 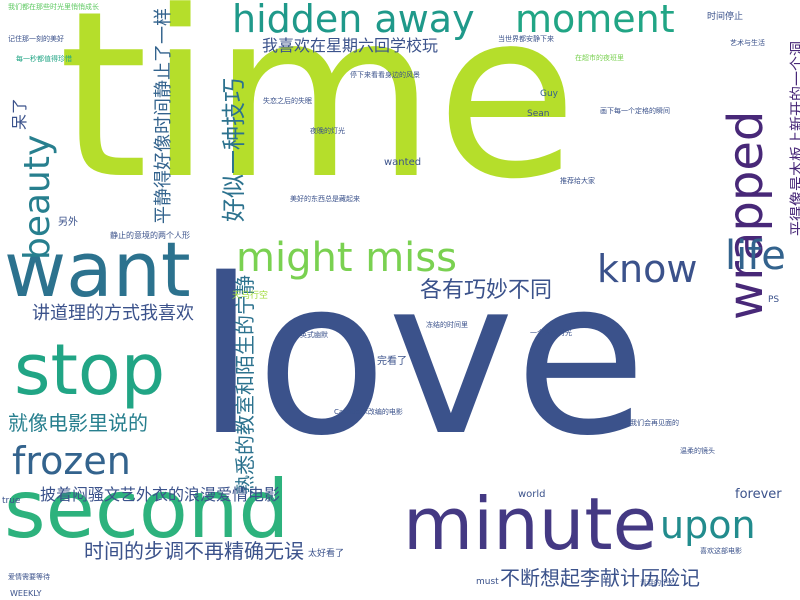 What do you see at coordinates (758, 494) in the screenshot?
I see `word-forever: forever` at bounding box center [758, 494].